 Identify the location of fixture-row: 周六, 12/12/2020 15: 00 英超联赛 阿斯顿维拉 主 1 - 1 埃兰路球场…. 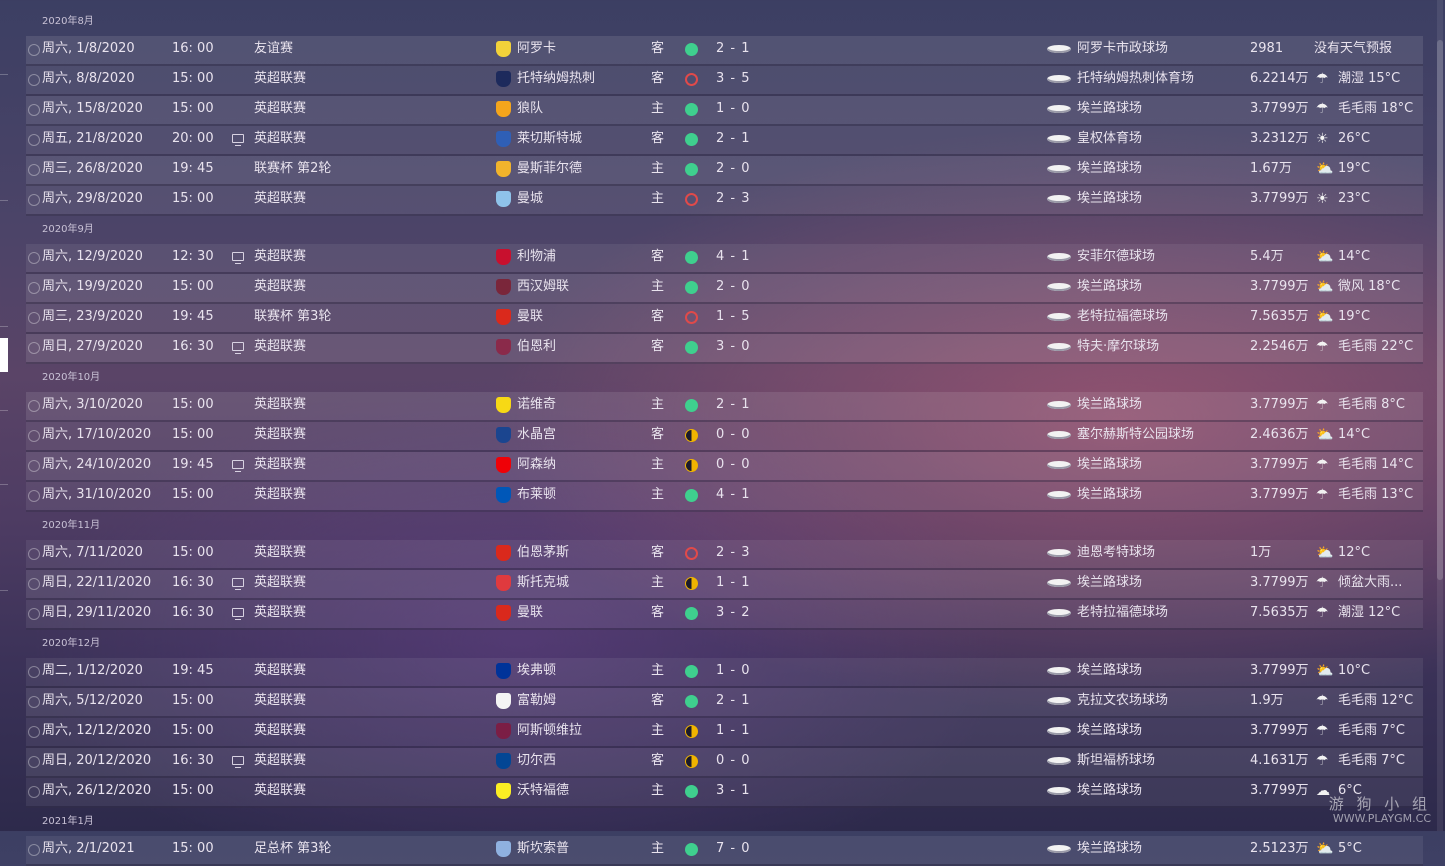
(724, 733).